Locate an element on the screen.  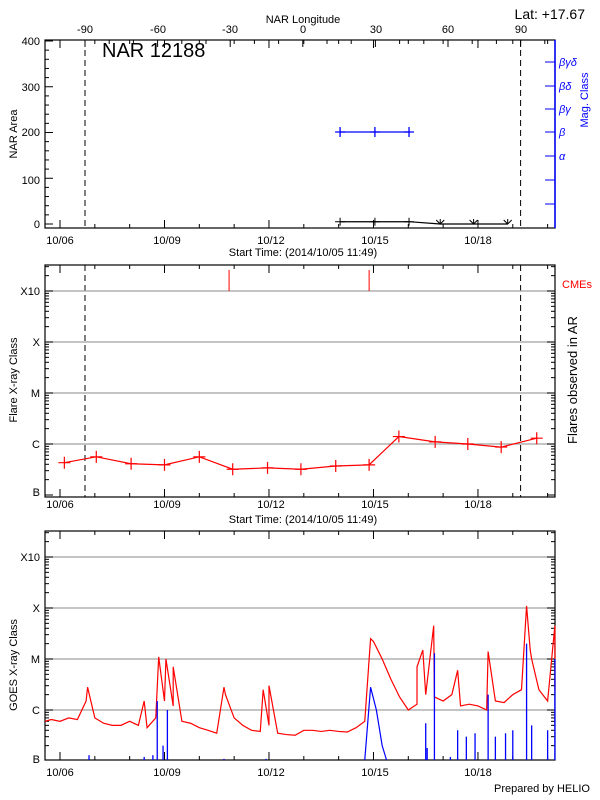
area-y-label: NAR Area is located at coordinates (14, 134).